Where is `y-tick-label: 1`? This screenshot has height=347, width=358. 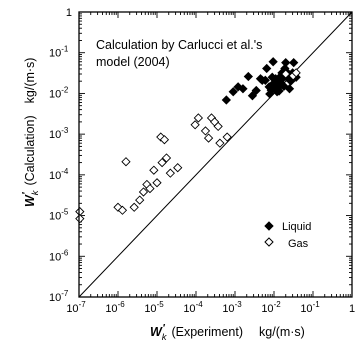
y-tick-label: 1 is located at coordinates (69, 13).